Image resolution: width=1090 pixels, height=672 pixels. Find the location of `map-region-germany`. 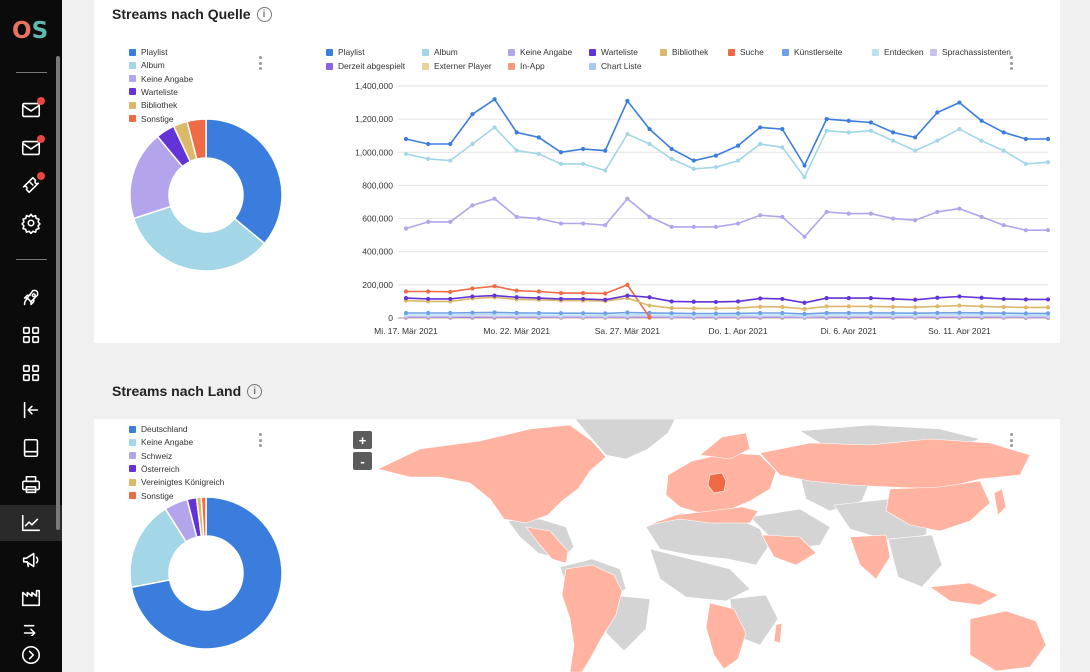

map-region-germany is located at coordinates (717, 483).